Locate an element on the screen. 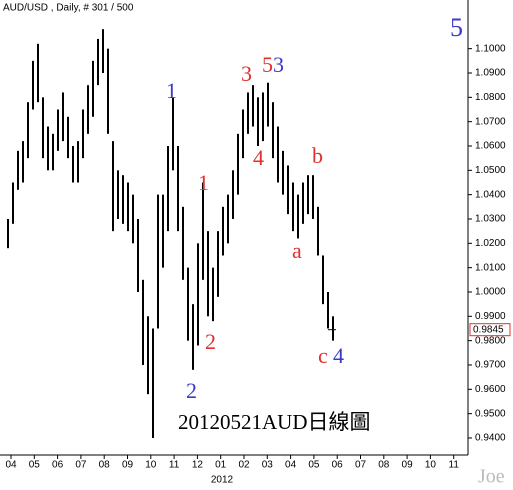 This screenshot has height=490, width=513. y-tick-label: 1.0900 is located at coordinates (490, 73).